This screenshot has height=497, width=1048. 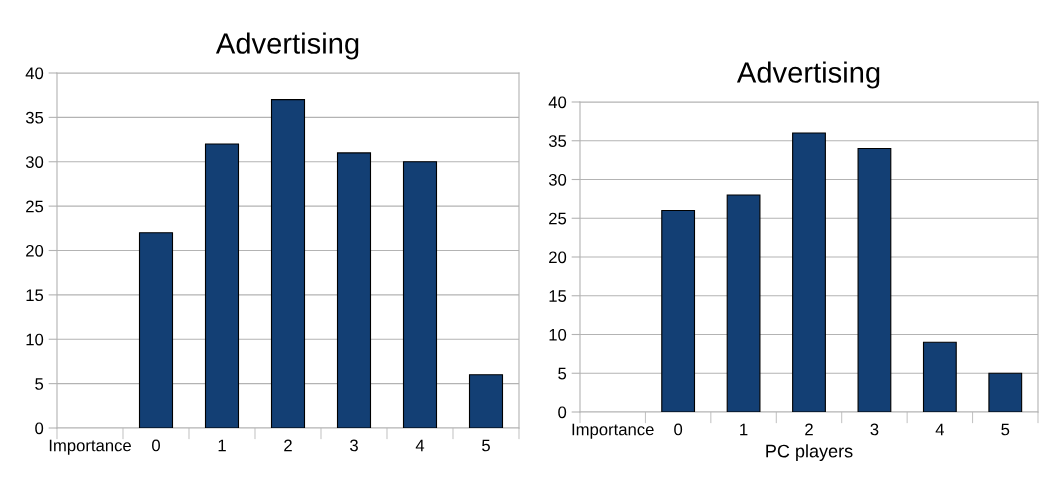 I want to click on x-axis-title: PC players, so click(x=809, y=453).